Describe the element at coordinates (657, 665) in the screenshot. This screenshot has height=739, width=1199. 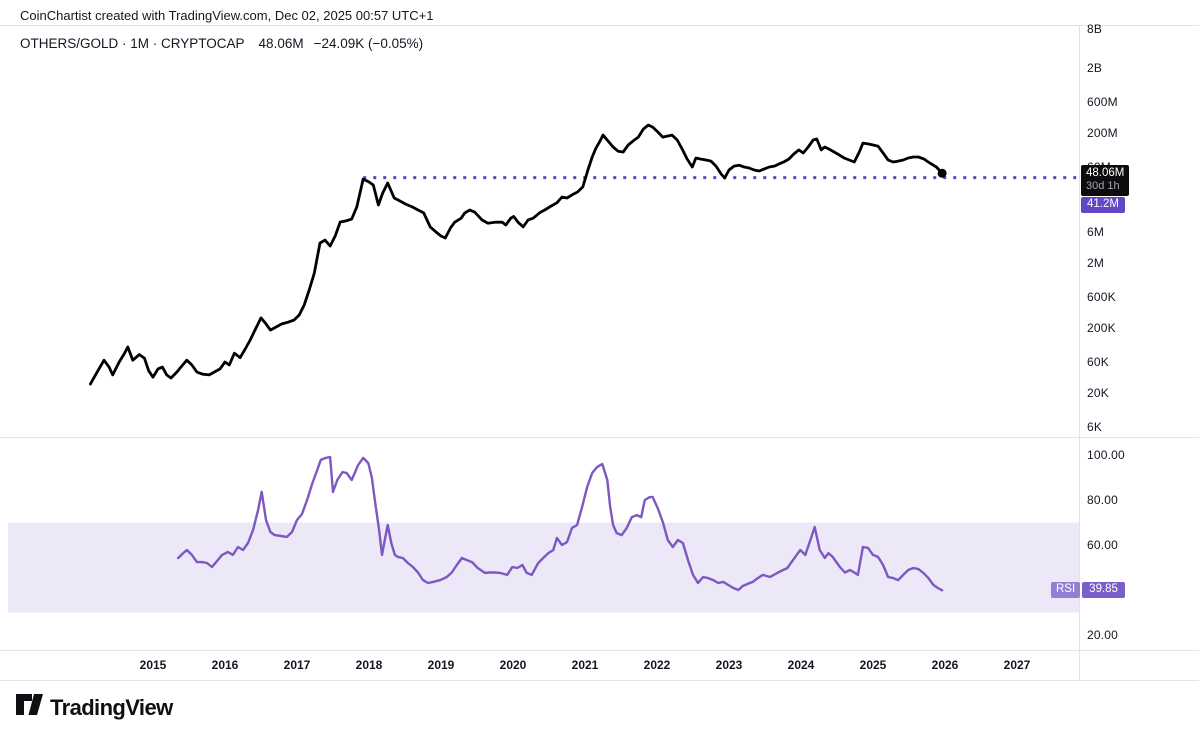
I see `year-tick-label: 2022` at that location.